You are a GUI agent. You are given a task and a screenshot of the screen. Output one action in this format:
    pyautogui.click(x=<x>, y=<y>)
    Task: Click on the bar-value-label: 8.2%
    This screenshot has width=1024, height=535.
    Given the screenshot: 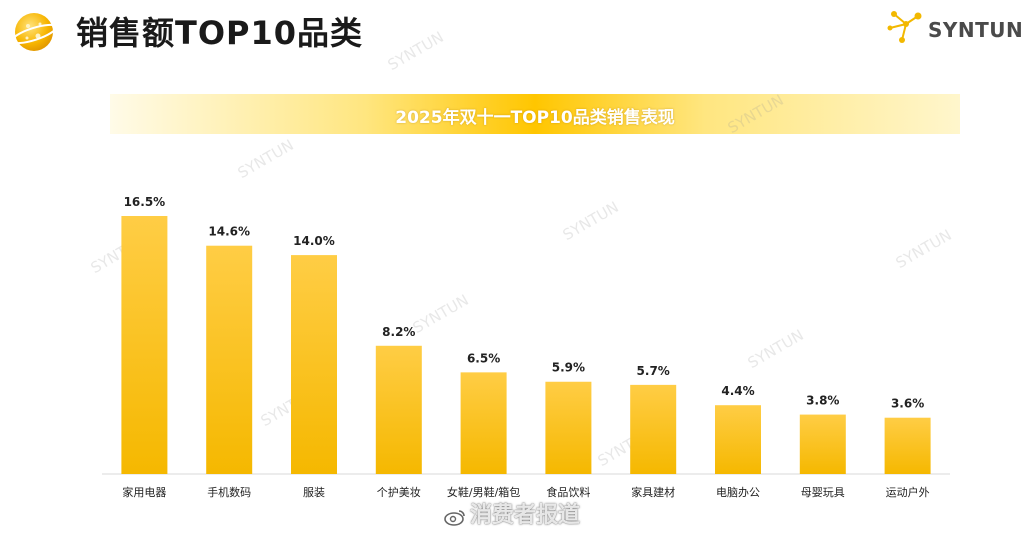 What is the action you would take?
    pyautogui.click(x=398, y=332)
    